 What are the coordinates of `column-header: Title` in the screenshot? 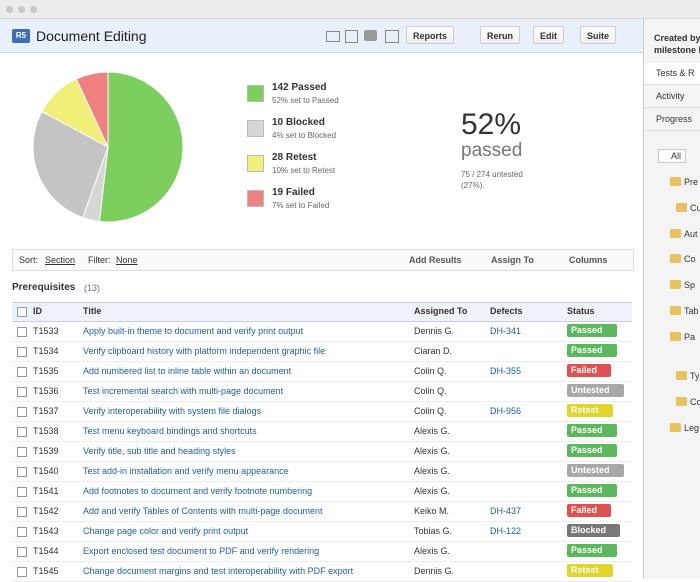 It's located at (92, 311).